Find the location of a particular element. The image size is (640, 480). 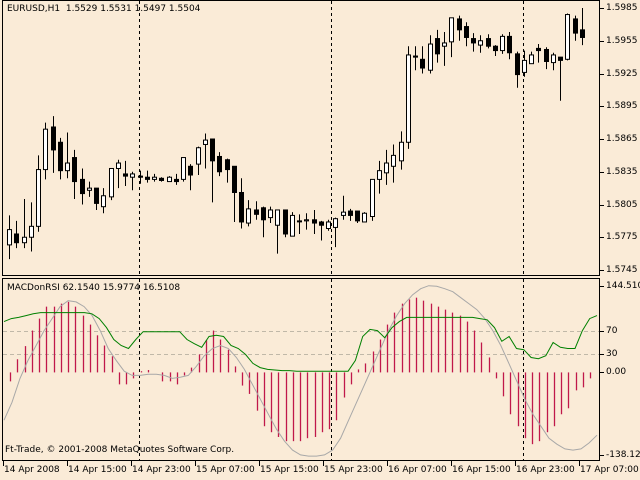

price-tick-label: 1.5895 is located at coordinates (622, 105).